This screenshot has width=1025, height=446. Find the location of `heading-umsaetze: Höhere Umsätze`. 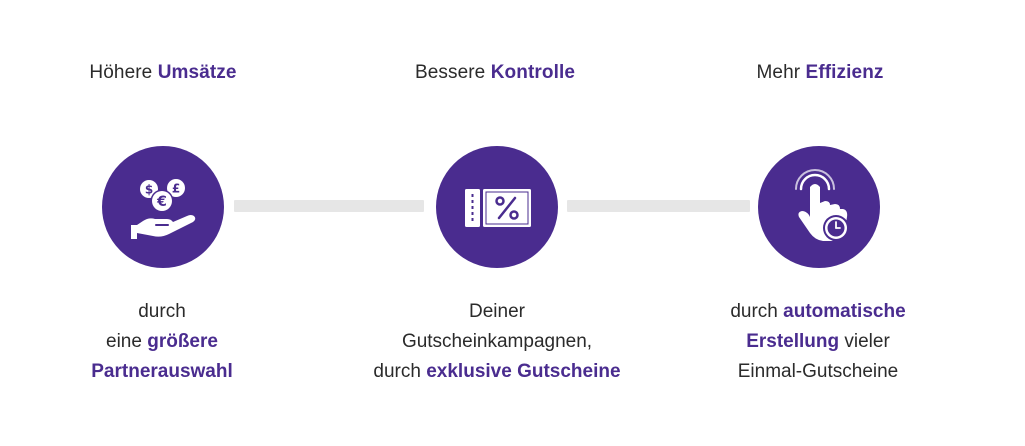

heading-umsaetze: Höhere Umsätze is located at coordinates (163, 73).